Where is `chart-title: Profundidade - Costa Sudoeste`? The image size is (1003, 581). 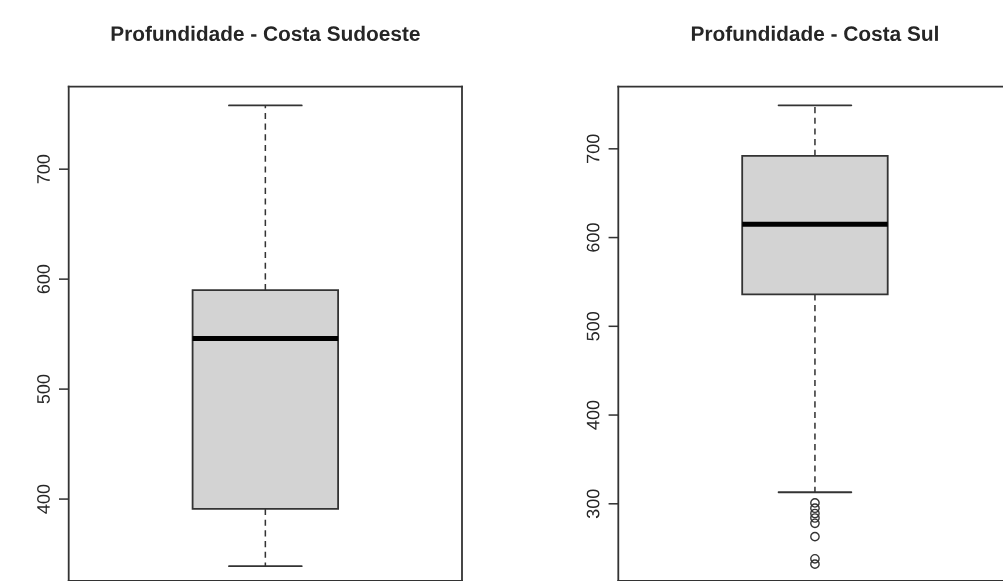
chart-title: Profundidade - Costa Sudoeste is located at coordinates (265, 33).